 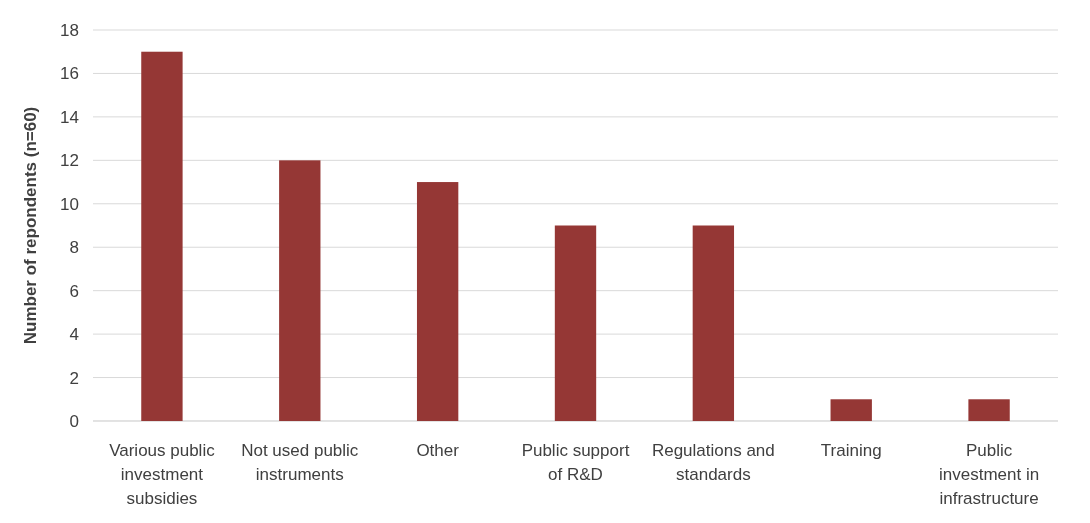 What do you see at coordinates (69, 204) in the screenshot?
I see `y-tick-label: 10` at bounding box center [69, 204].